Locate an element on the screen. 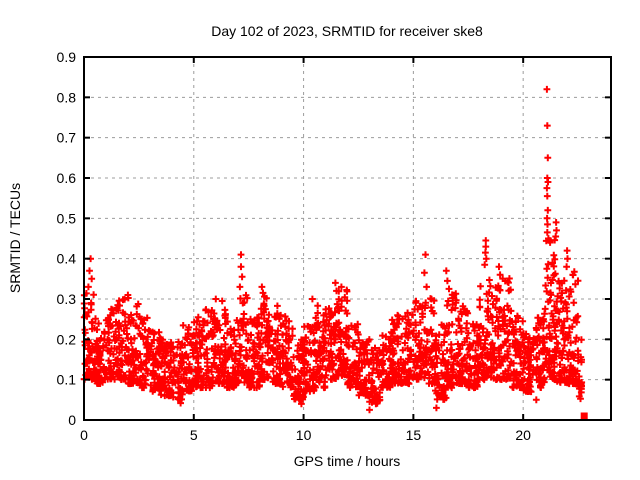 The height and width of the screenshot is (480, 640). y-tick-label: 0 is located at coordinates (72, 420).